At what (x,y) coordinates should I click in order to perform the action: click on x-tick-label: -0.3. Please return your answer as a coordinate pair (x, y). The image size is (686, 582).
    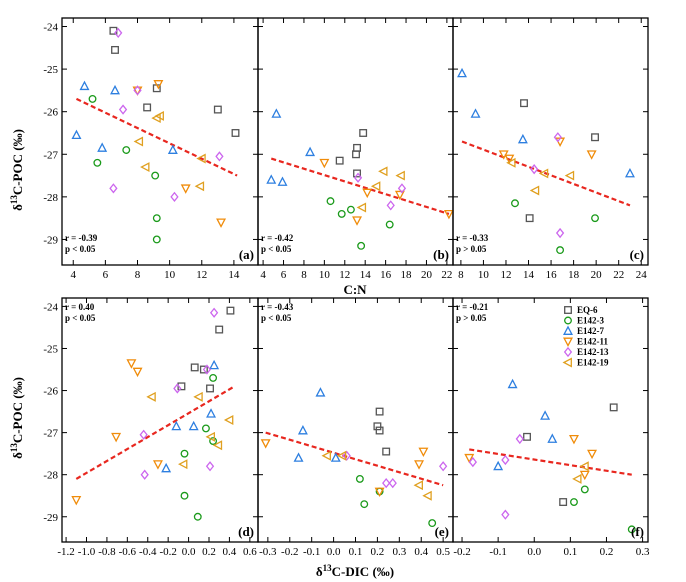
    Looking at the image, I should click on (268, 552).